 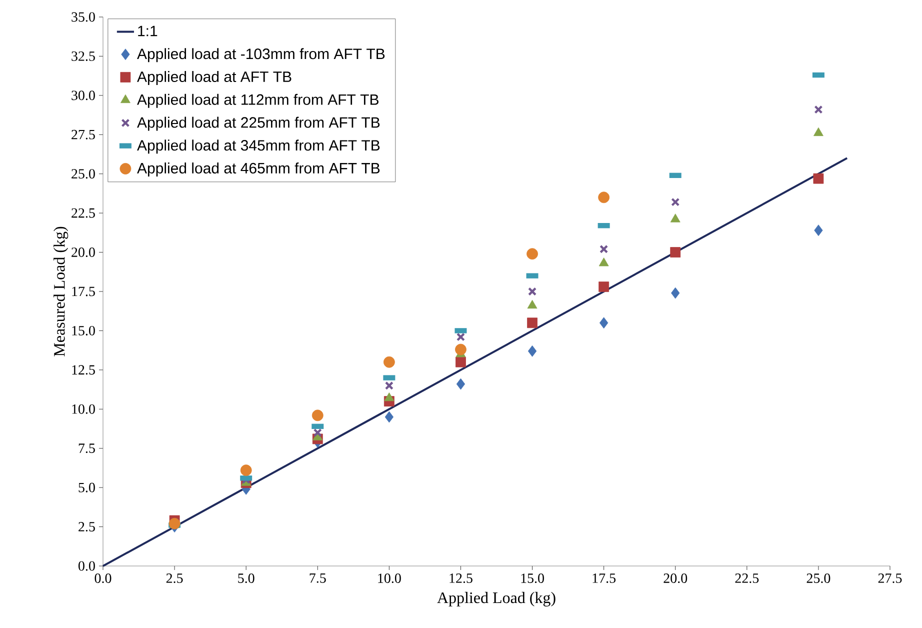 What do you see at coordinates (818, 579) in the screenshot?
I see `x-tick-label: 25.0` at bounding box center [818, 579].